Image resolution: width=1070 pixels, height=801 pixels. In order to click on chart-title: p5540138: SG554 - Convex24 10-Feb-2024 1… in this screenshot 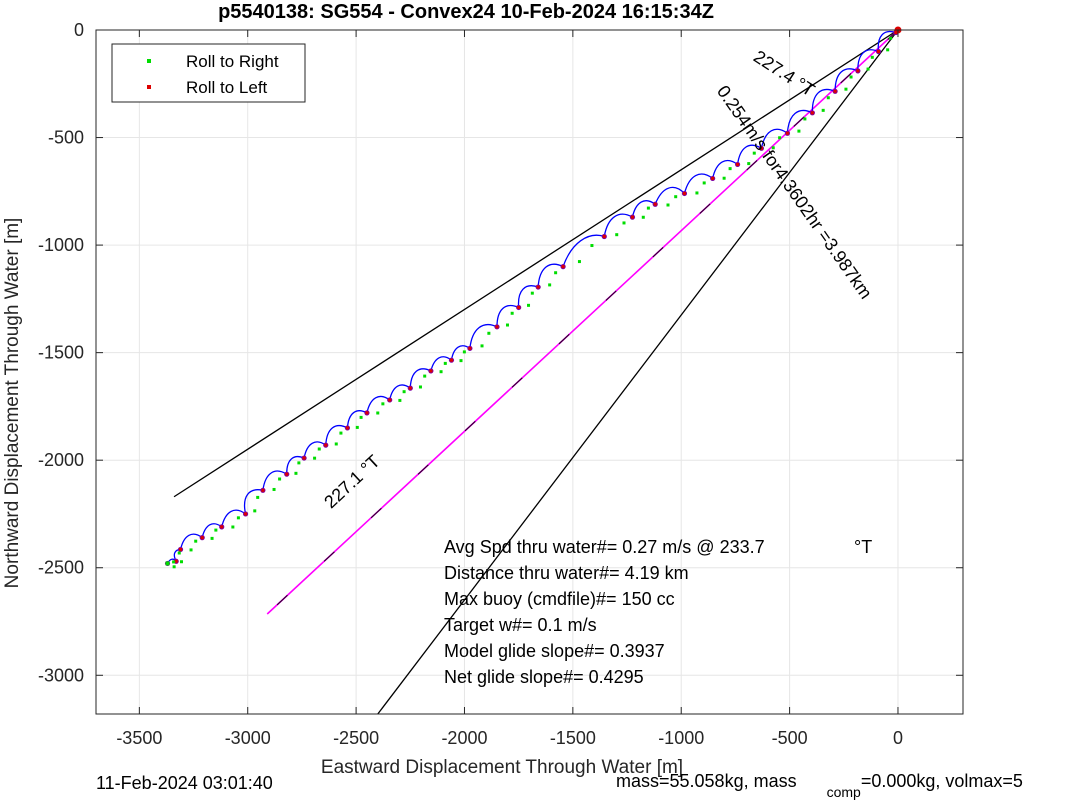, I will do `click(466, 12)`.